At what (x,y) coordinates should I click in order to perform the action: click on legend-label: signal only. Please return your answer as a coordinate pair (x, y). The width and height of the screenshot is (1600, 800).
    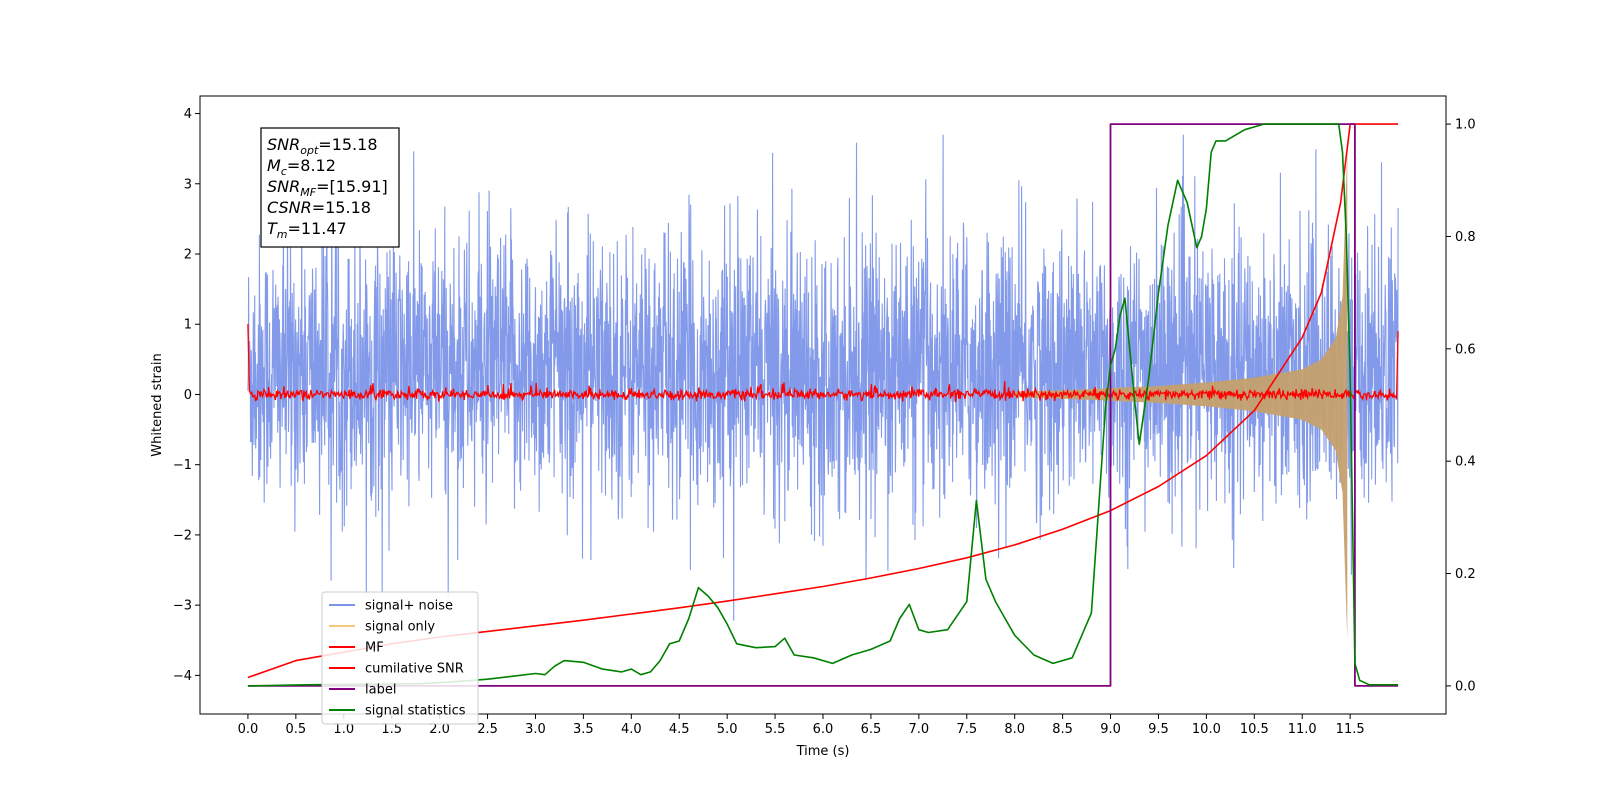
    Looking at the image, I should click on (400, 627).